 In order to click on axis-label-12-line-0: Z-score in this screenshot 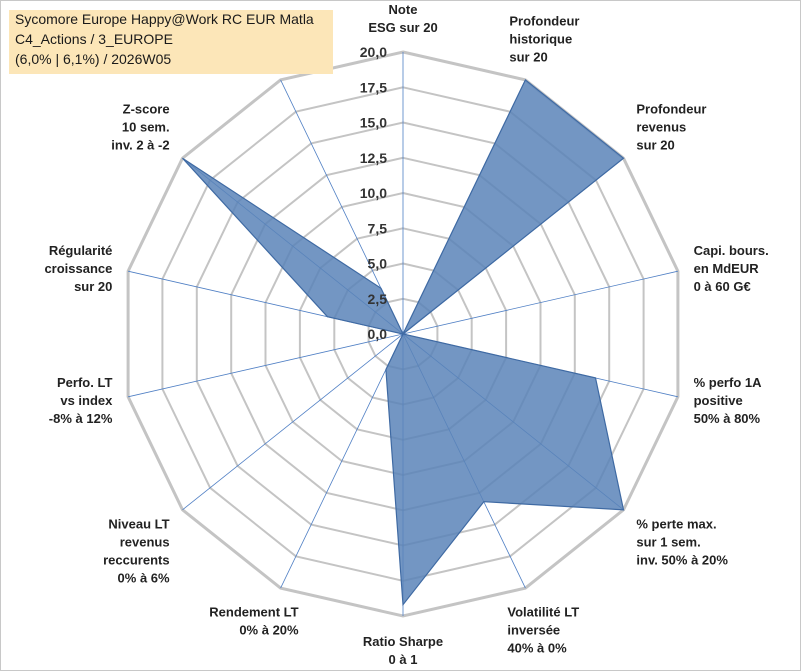, I will do `click(146, 108)`.